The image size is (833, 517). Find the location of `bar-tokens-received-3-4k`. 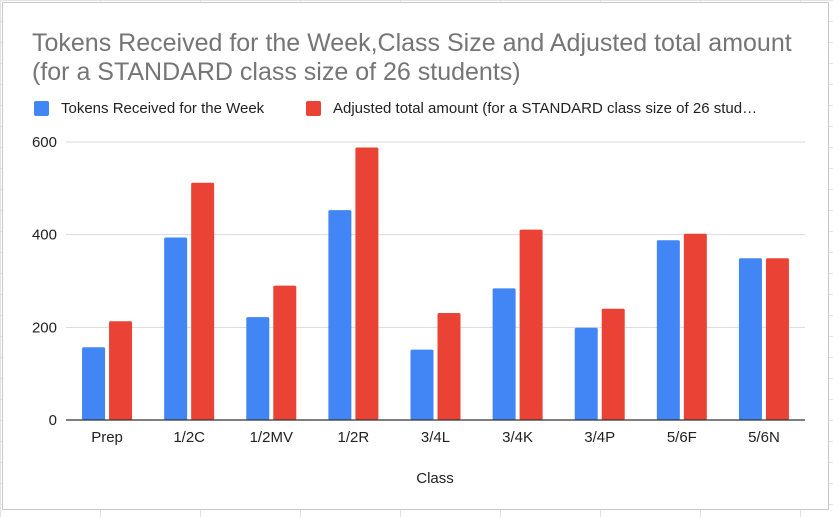

bar-tokens-received-3-4k is located at coordinates (504, 354).